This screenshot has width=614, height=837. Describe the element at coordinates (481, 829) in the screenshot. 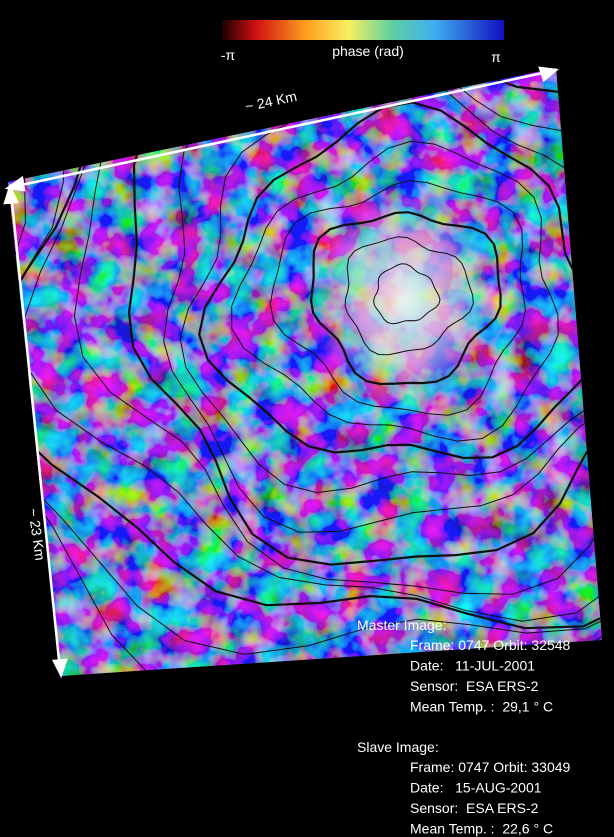

I see `info-line: Mean Temp. : 22,6 ° C` at that location.